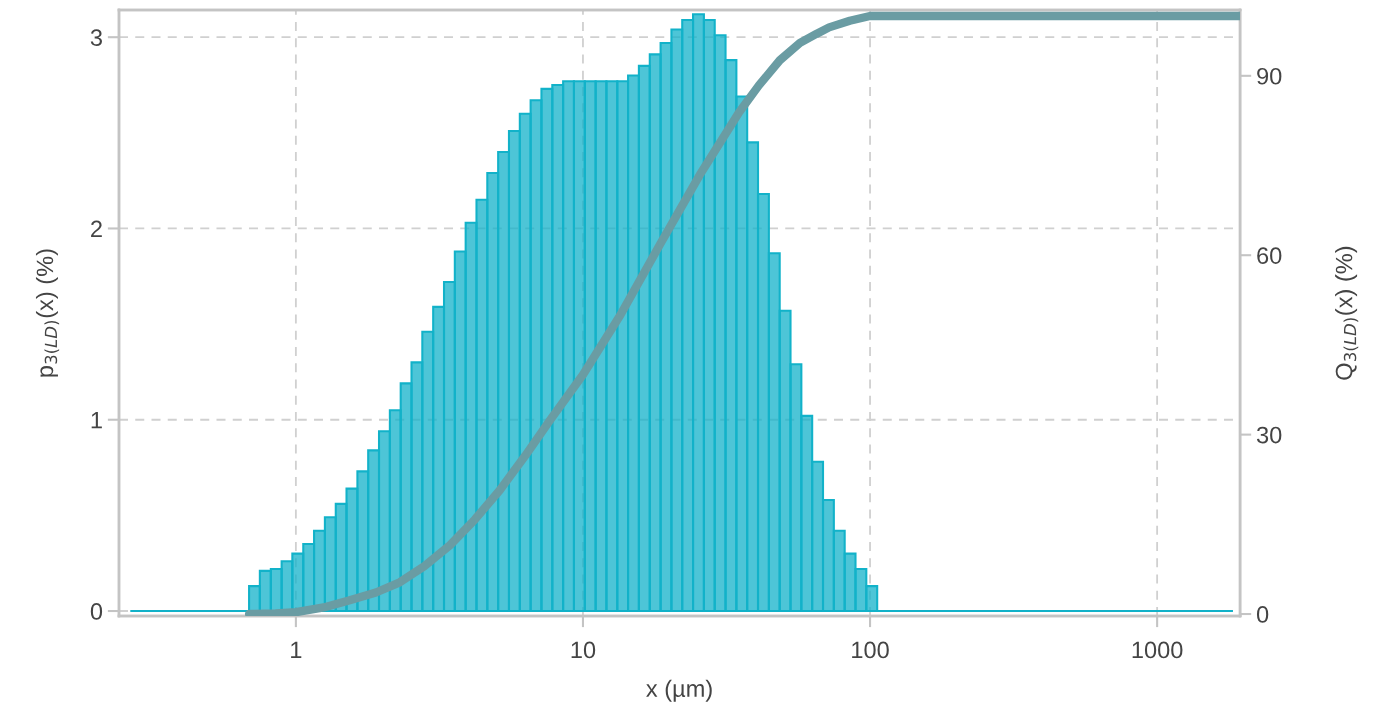 The width and height of the screenshot is (1382, 727). Describe the element at coordinates (1262, 614) in the screenshot. I see `y2-tick-label: 0` at that location.